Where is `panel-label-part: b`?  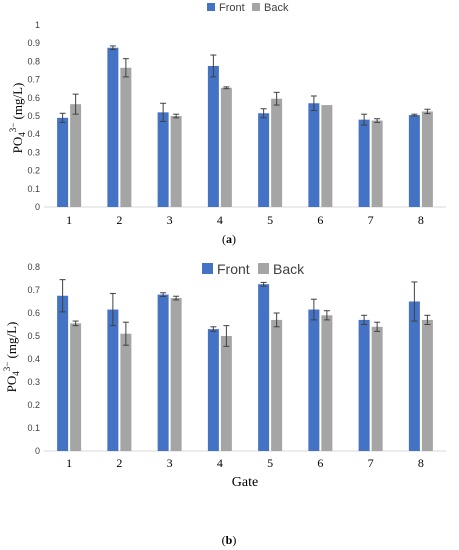 panel-label-part: b is located at coordinates (229, 540).